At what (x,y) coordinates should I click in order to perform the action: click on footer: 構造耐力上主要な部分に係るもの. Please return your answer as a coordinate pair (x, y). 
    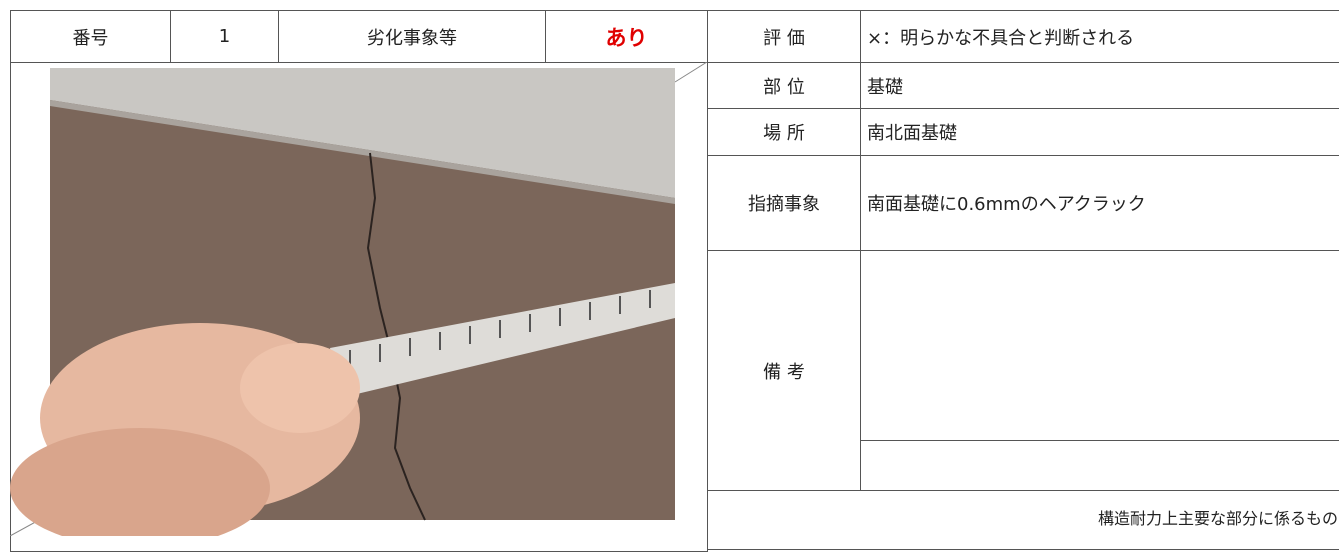
    Looking at the image, I should click on (1023, 520).